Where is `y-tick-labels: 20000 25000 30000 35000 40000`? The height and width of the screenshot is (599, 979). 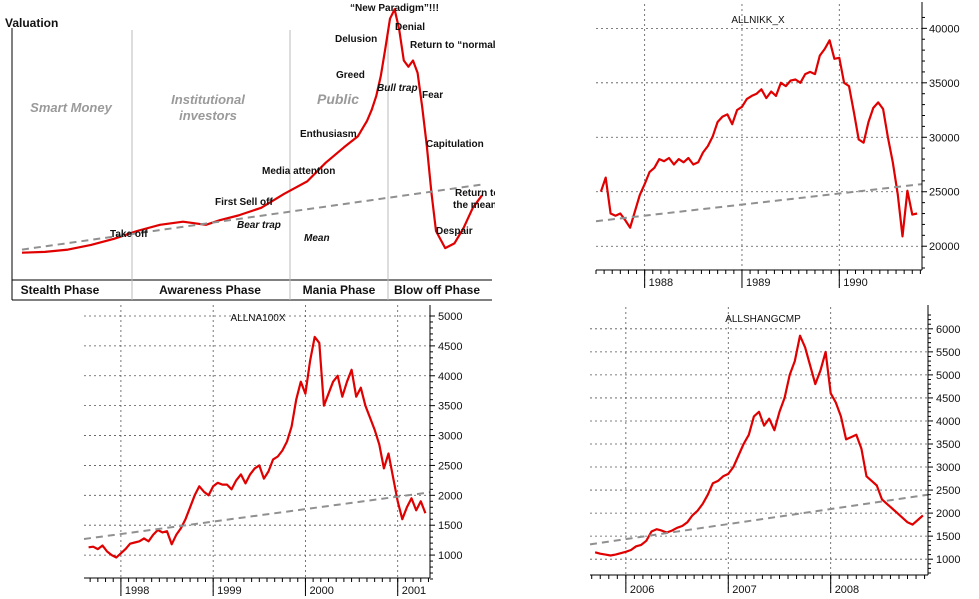
y-tick-labels: 20000 25000 30000 35000 40000 is located at coordinates (944, 138).